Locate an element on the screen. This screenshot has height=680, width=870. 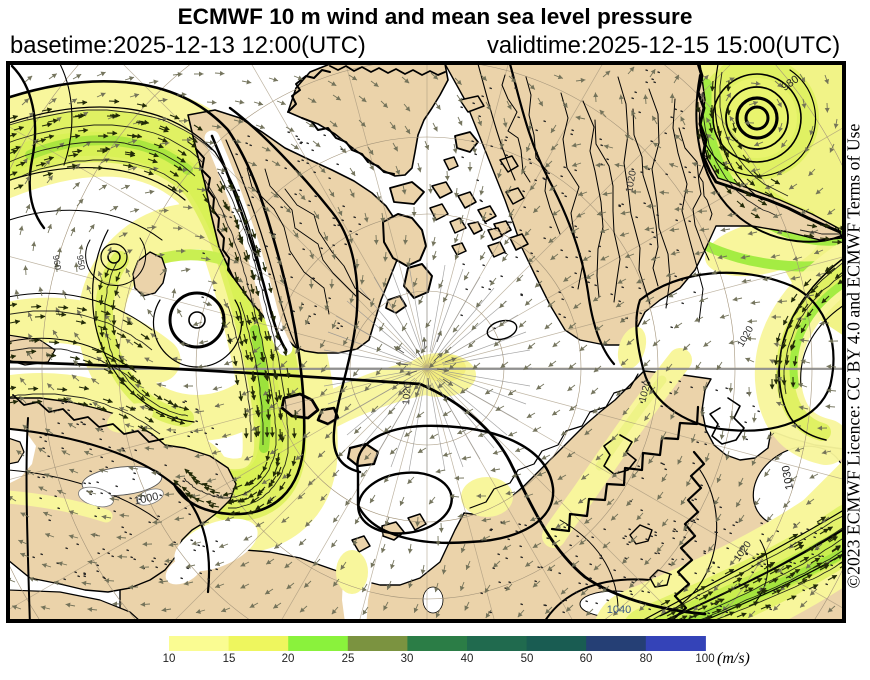
svg-text: 50 is located at coordinates (527, 659).